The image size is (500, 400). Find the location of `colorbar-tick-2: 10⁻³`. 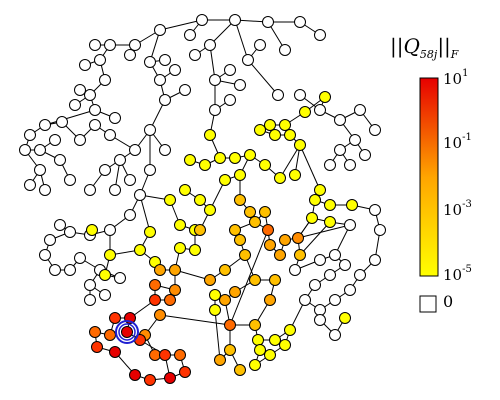

colorbar-tick-2: 10⁻³ is located at coordinates (457, 209).